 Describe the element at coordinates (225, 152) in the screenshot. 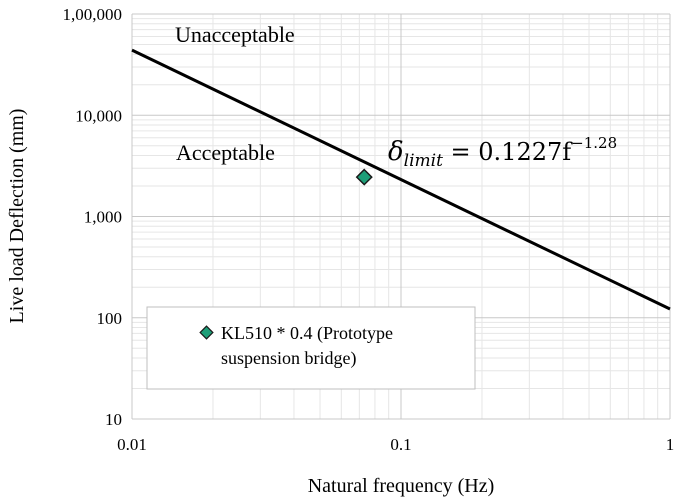

I see `acceptable-label: Acceptable` at that location.